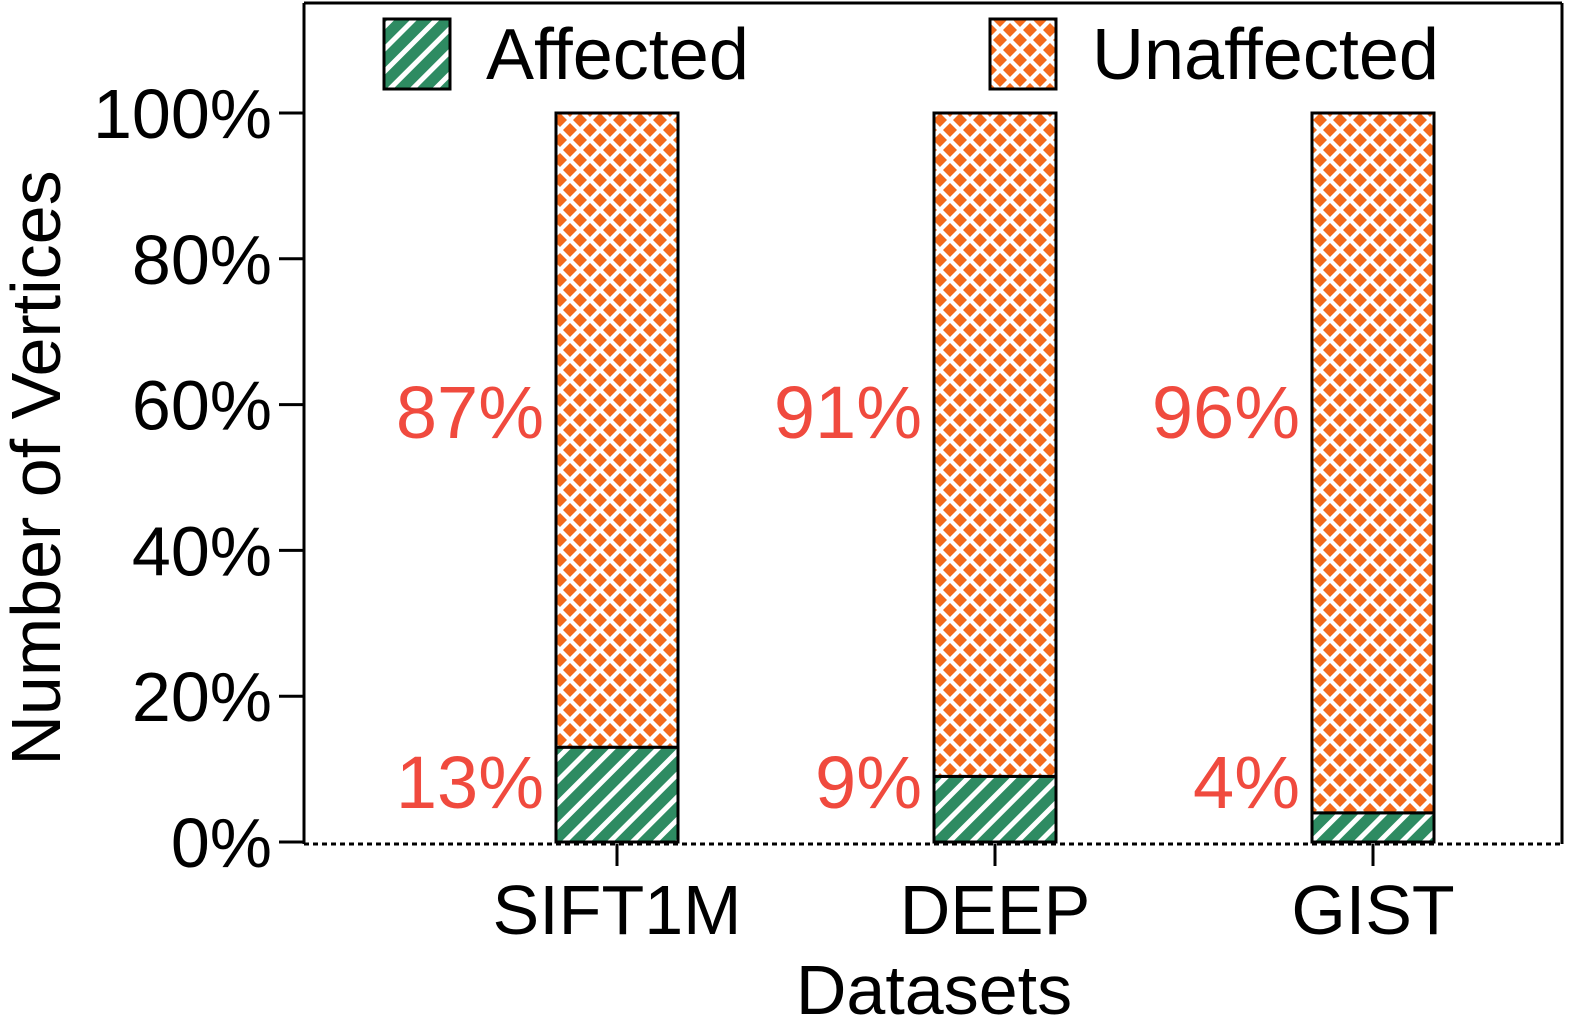 The image size is (1578, 1026). I want to click on legend-label-affected: Affected, so click(617, 55).